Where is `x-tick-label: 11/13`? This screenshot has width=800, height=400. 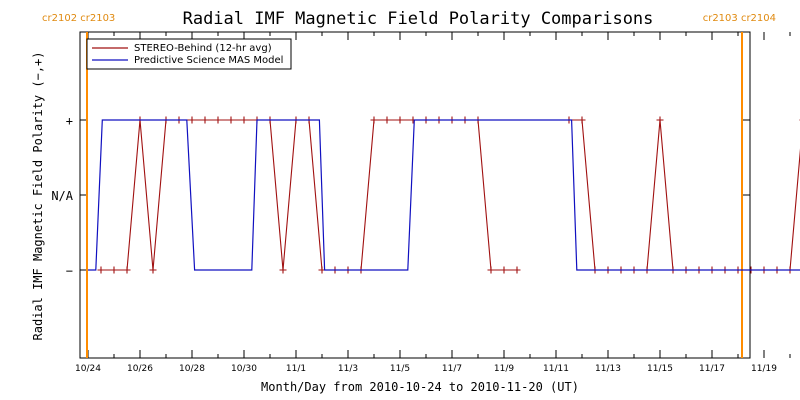 x-tick-label: 11/13 is located at coordinates (608, 369).